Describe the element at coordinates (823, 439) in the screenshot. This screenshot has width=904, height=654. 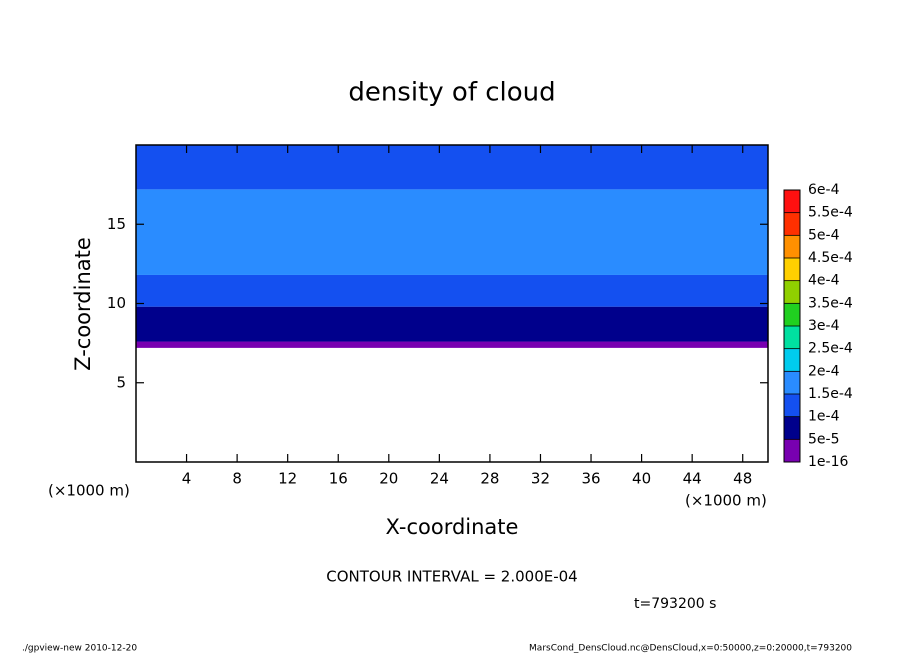
I see `colorbar-label: 5e-5` at that location.